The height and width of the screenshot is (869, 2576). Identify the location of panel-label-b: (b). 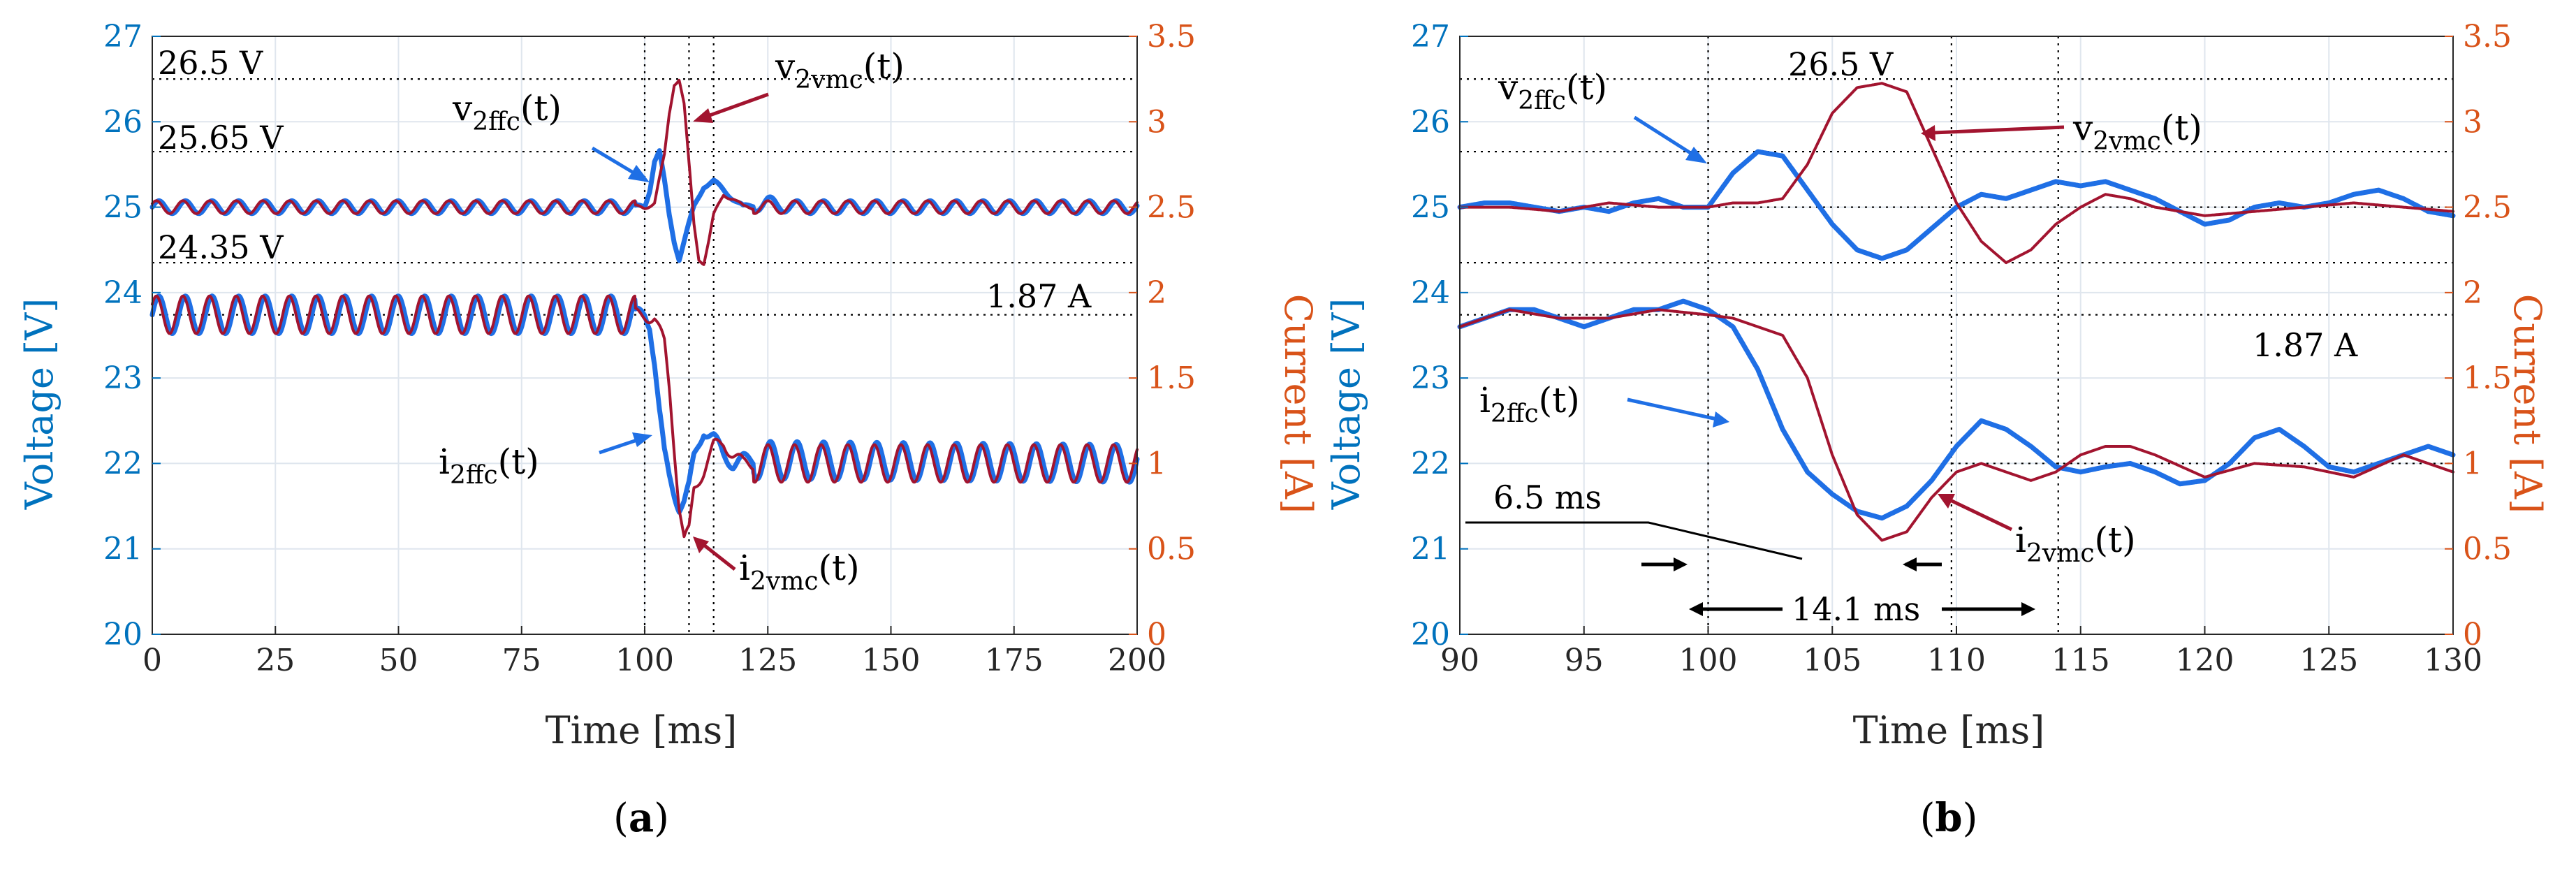
(1949, 818).